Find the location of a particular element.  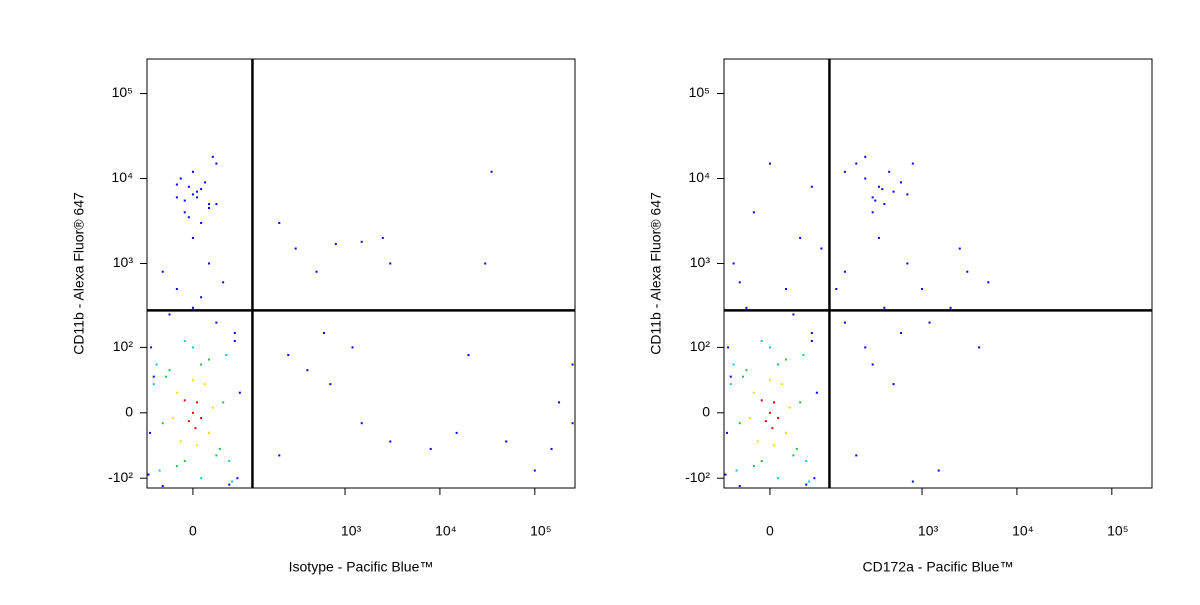

y-tick-label: 10³ is located at coordinates (123, 262).